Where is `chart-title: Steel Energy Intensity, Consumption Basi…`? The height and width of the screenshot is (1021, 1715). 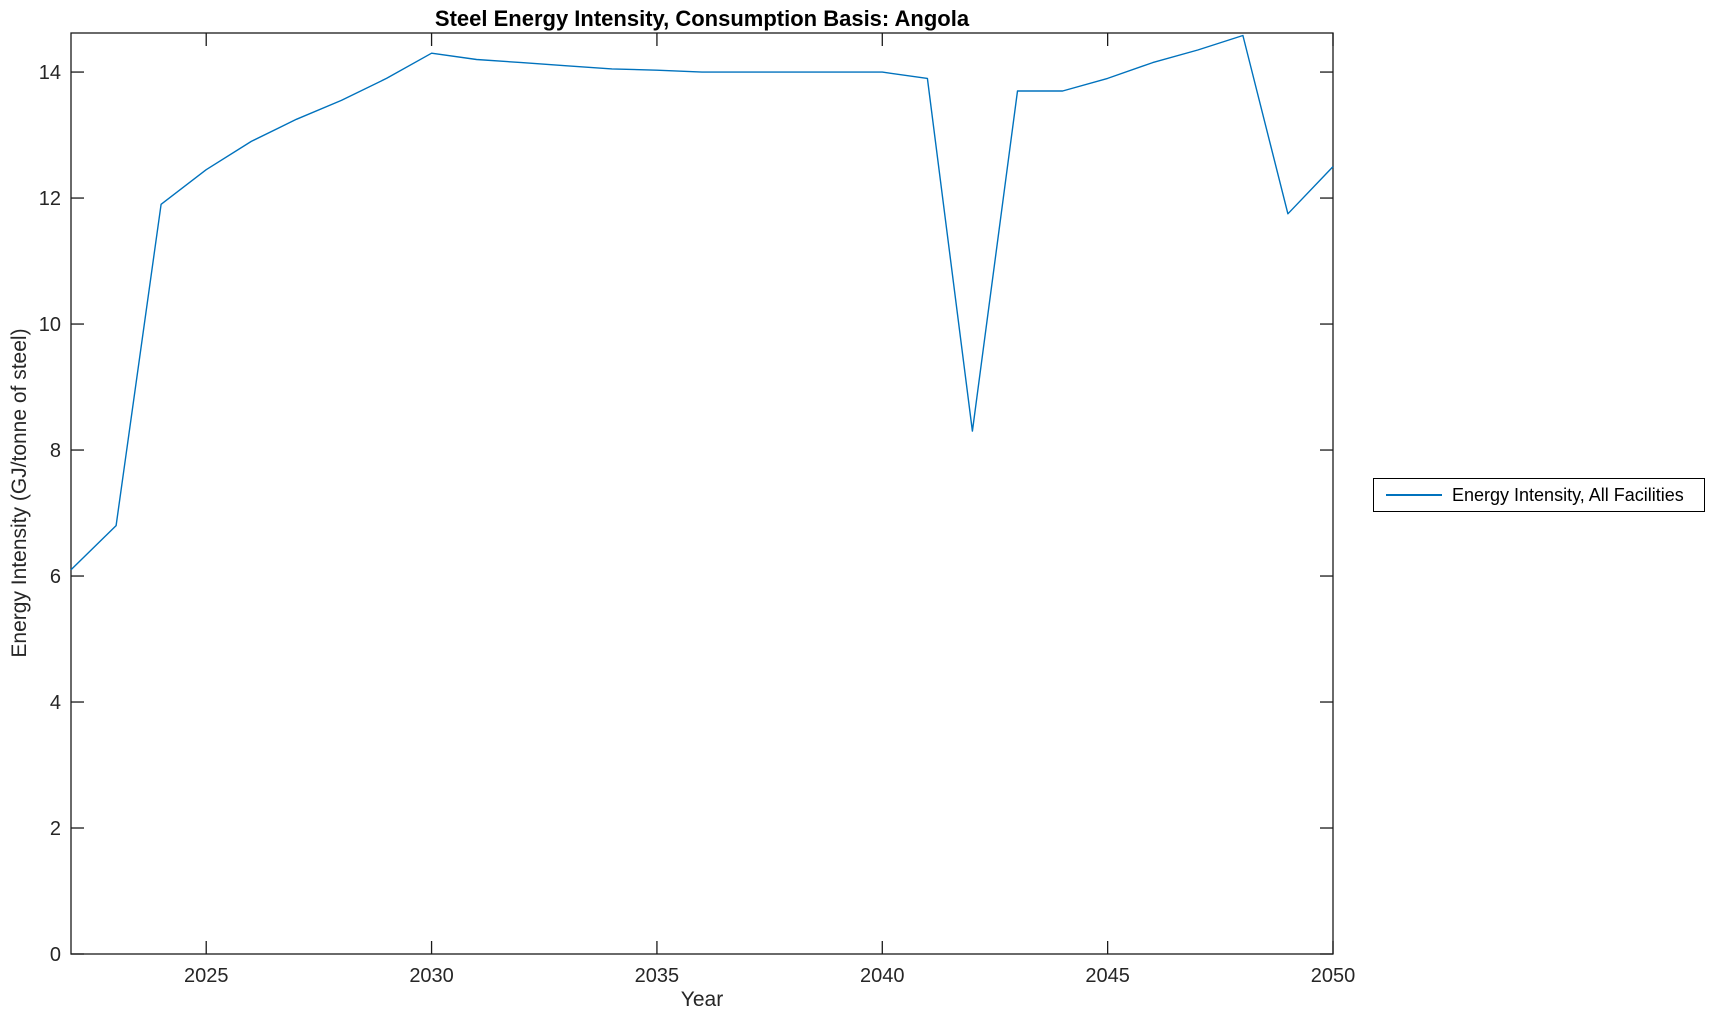
chart-title: Steel Energy Intensity, Consumption Basi… is located at coordinates (702, 18).